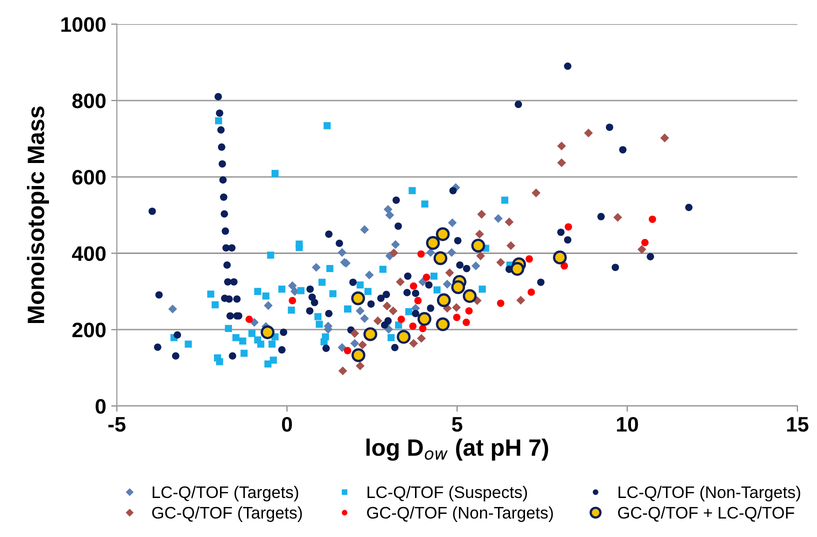  Describe the element at coordinates (457, 424) in the screenshot. I see `x-tick-label: 5` at that location.